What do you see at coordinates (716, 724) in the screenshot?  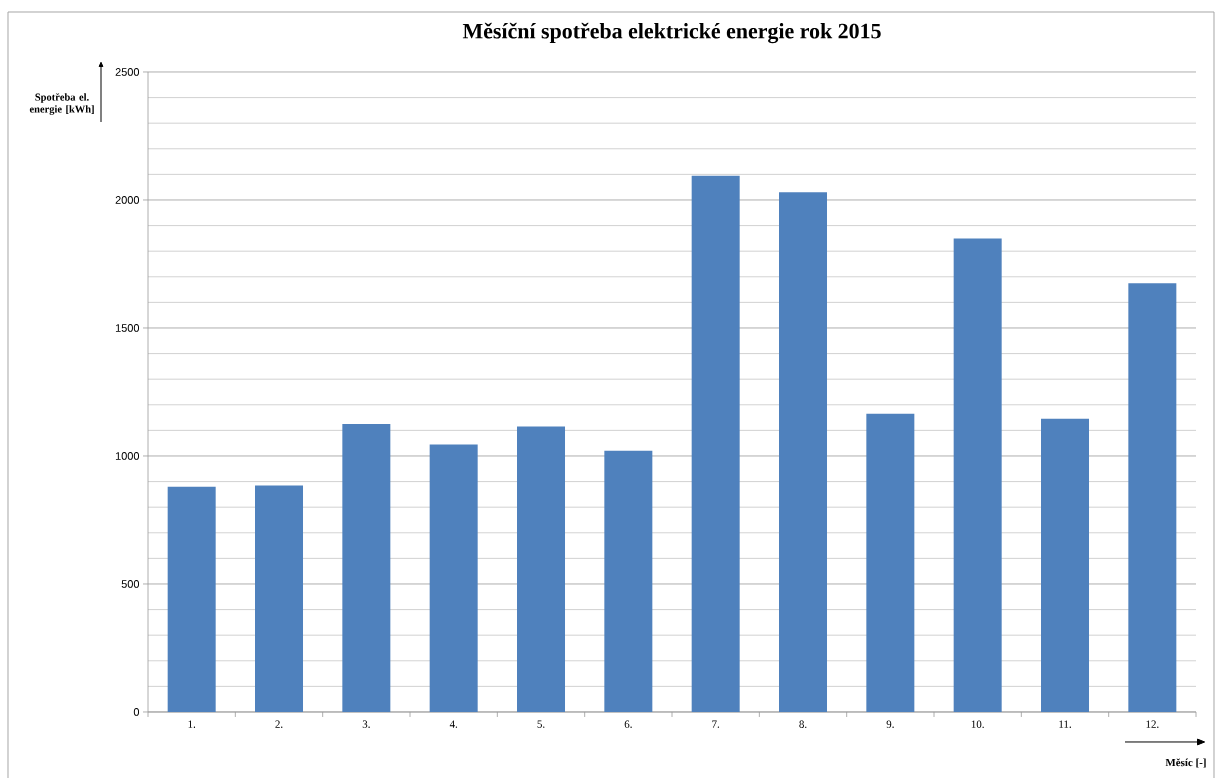 I see `x-tick-label: 7.` at bounding box center [716, 724].